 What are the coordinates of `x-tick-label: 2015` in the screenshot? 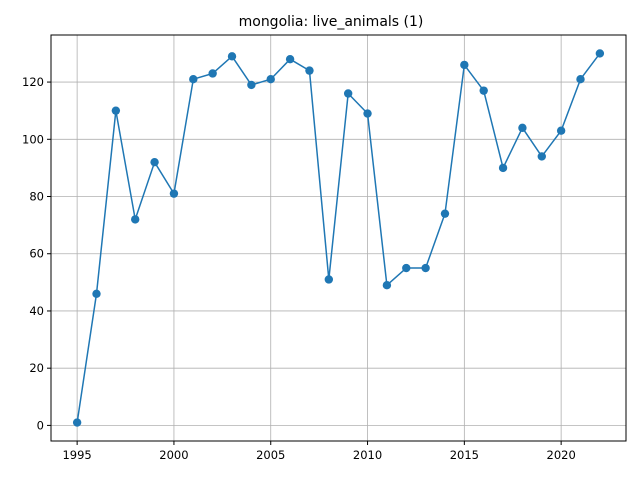 It's located at (464, 455).